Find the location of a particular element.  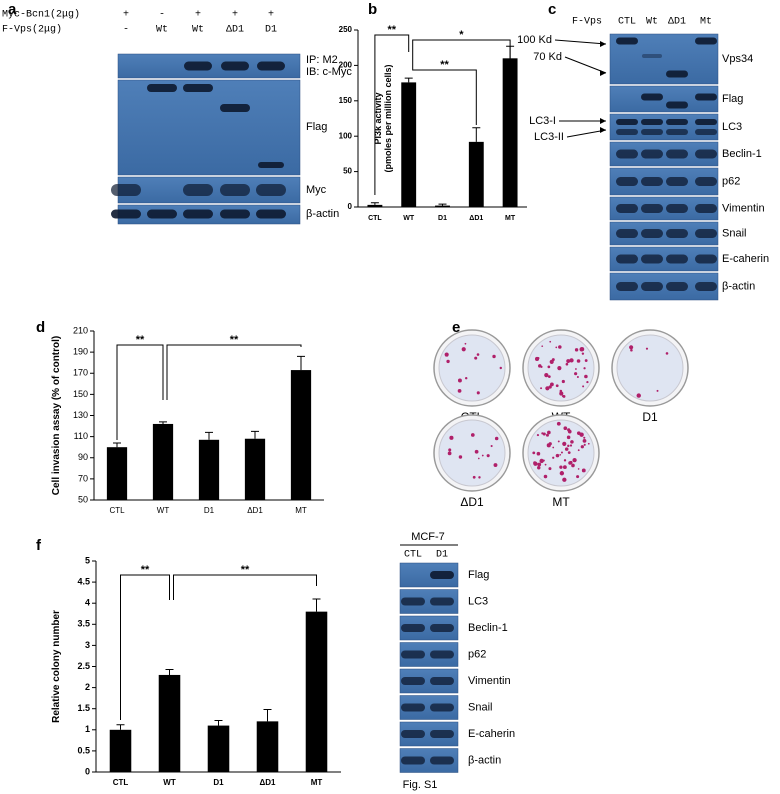

y-tick-label: 110 is located at coordinates (81, 436).